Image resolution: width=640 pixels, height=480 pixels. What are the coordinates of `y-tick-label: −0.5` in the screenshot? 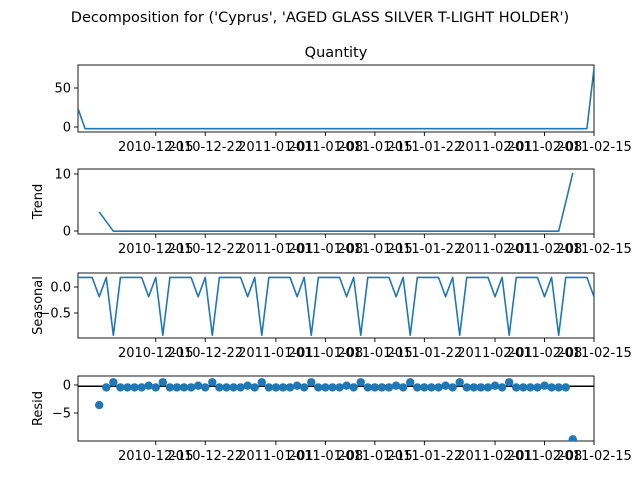 It's located at (55, 314).